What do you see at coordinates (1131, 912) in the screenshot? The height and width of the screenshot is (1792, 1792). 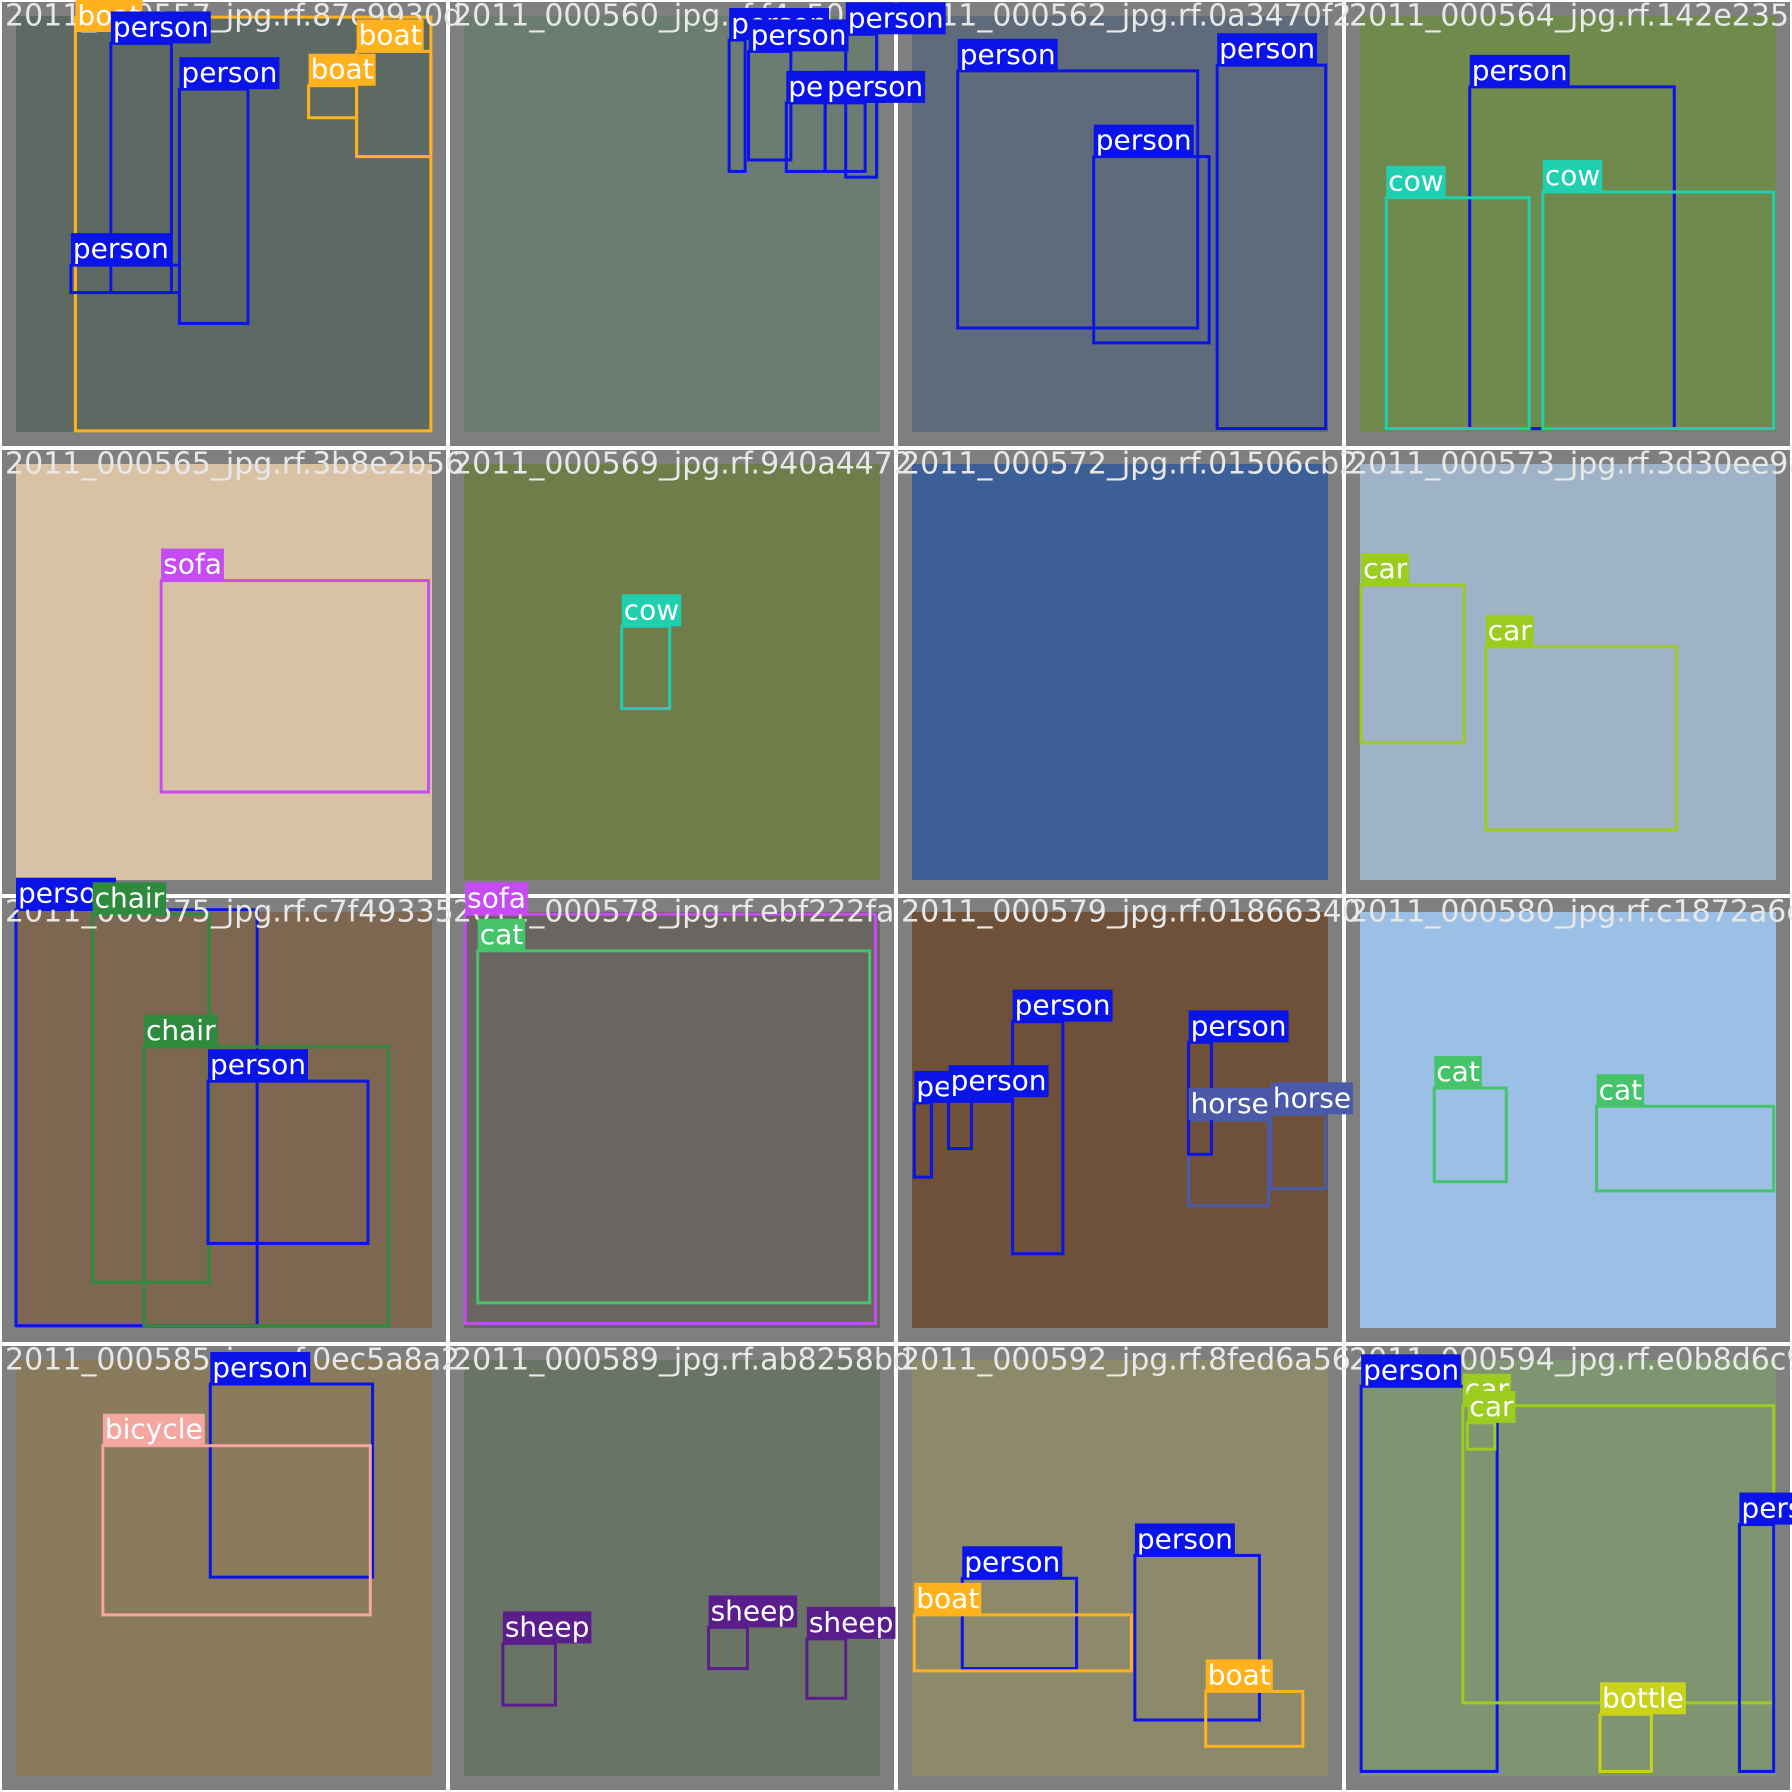 I see `filename: 2011_000579_jpg.rf.01866340` at bounding box center [1131, 912].